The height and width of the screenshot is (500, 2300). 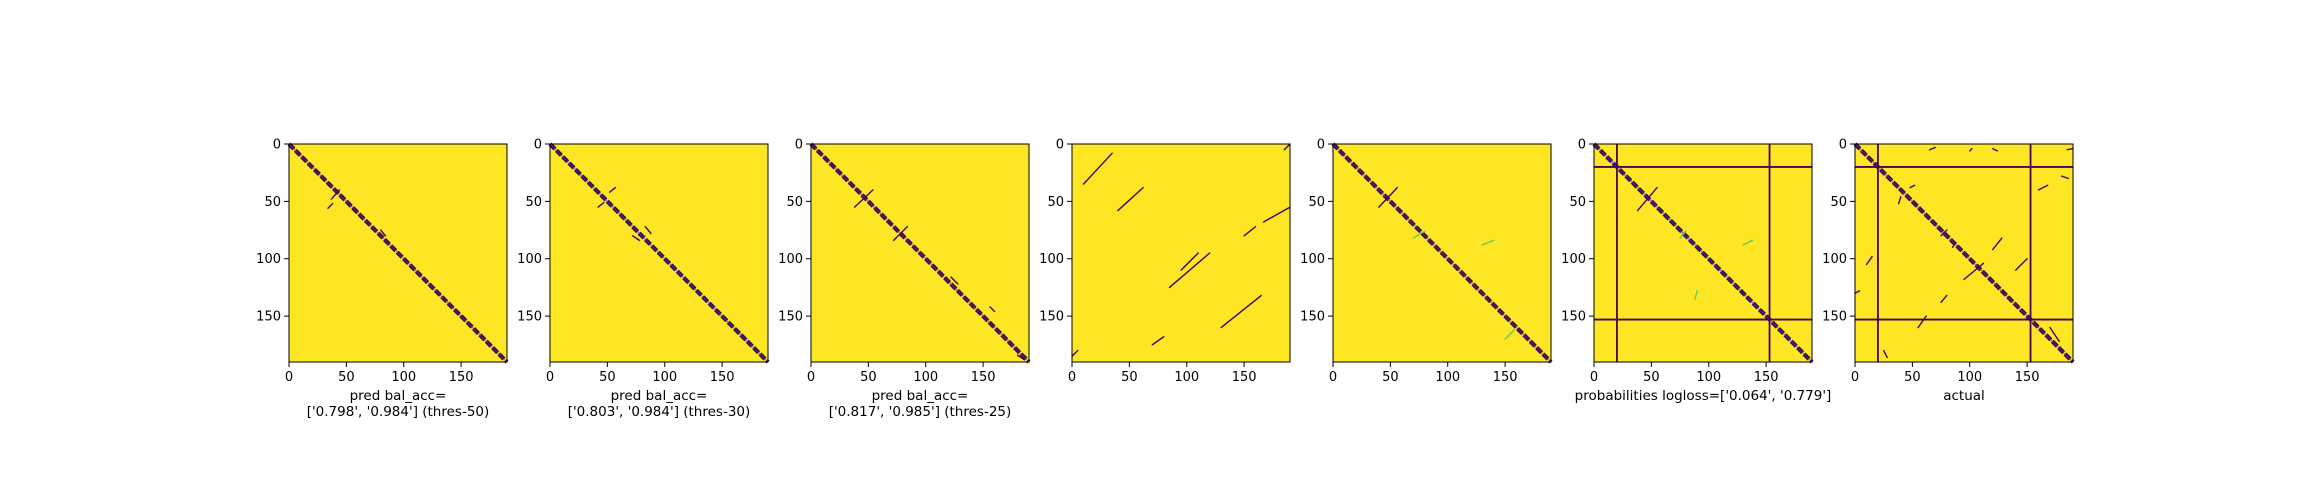 I want to click on x-axis-caption: ['0.817', '0.985'] (thres-25), so click(x=920, y=412).